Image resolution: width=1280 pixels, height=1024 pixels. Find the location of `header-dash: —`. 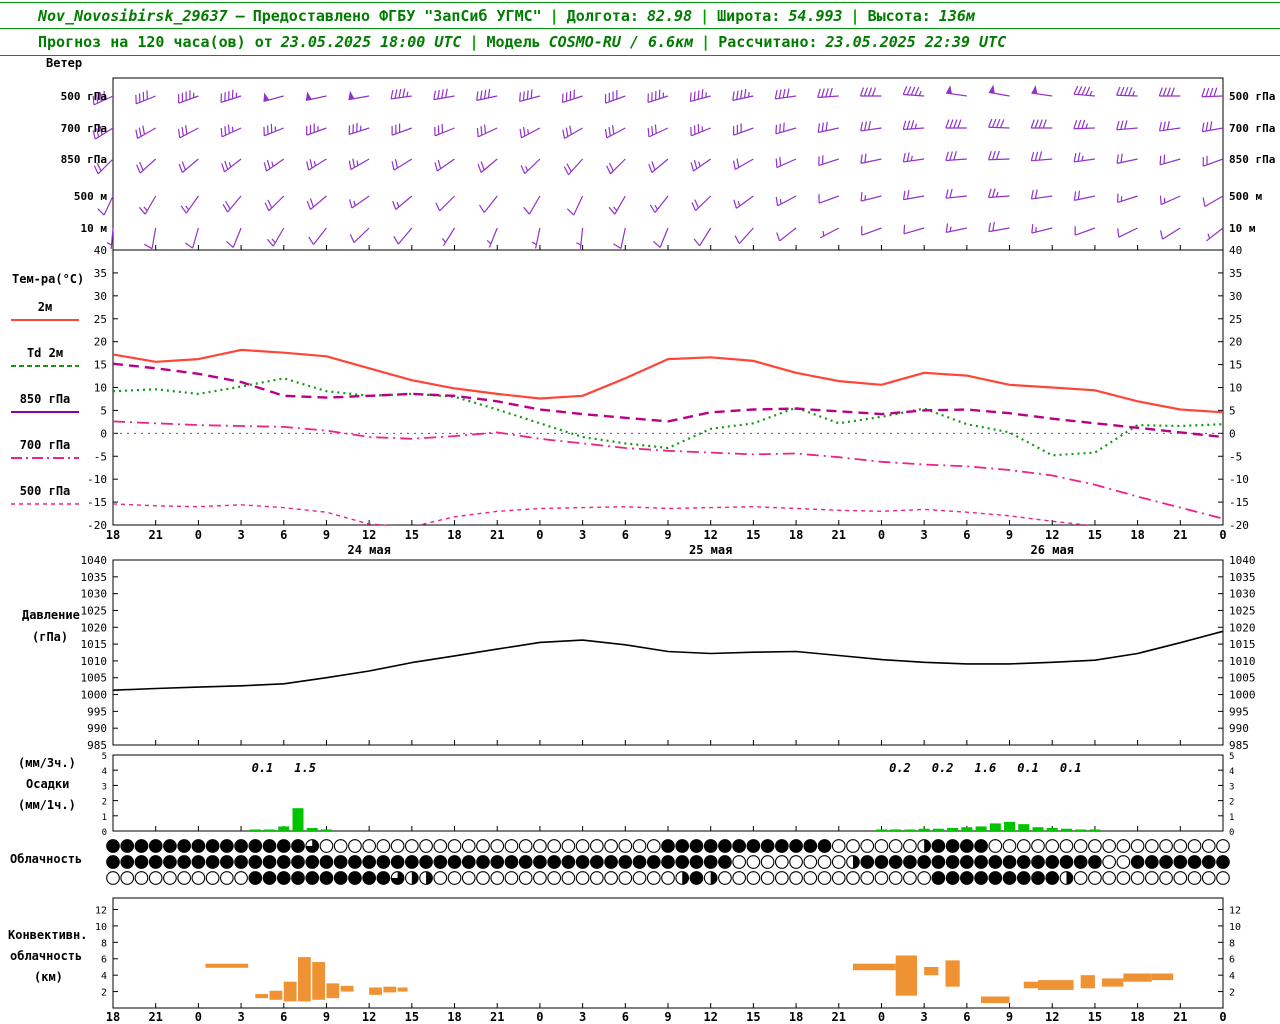

header-dash: — is located at coordinates (240, 15).